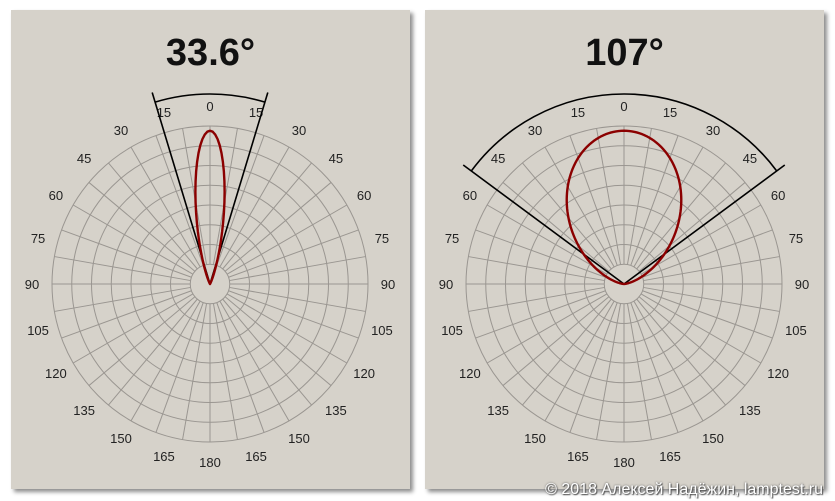 The height and width of the screenshot is (501, 835). I want to click on beam-edge-line-left, so click(543, 224).